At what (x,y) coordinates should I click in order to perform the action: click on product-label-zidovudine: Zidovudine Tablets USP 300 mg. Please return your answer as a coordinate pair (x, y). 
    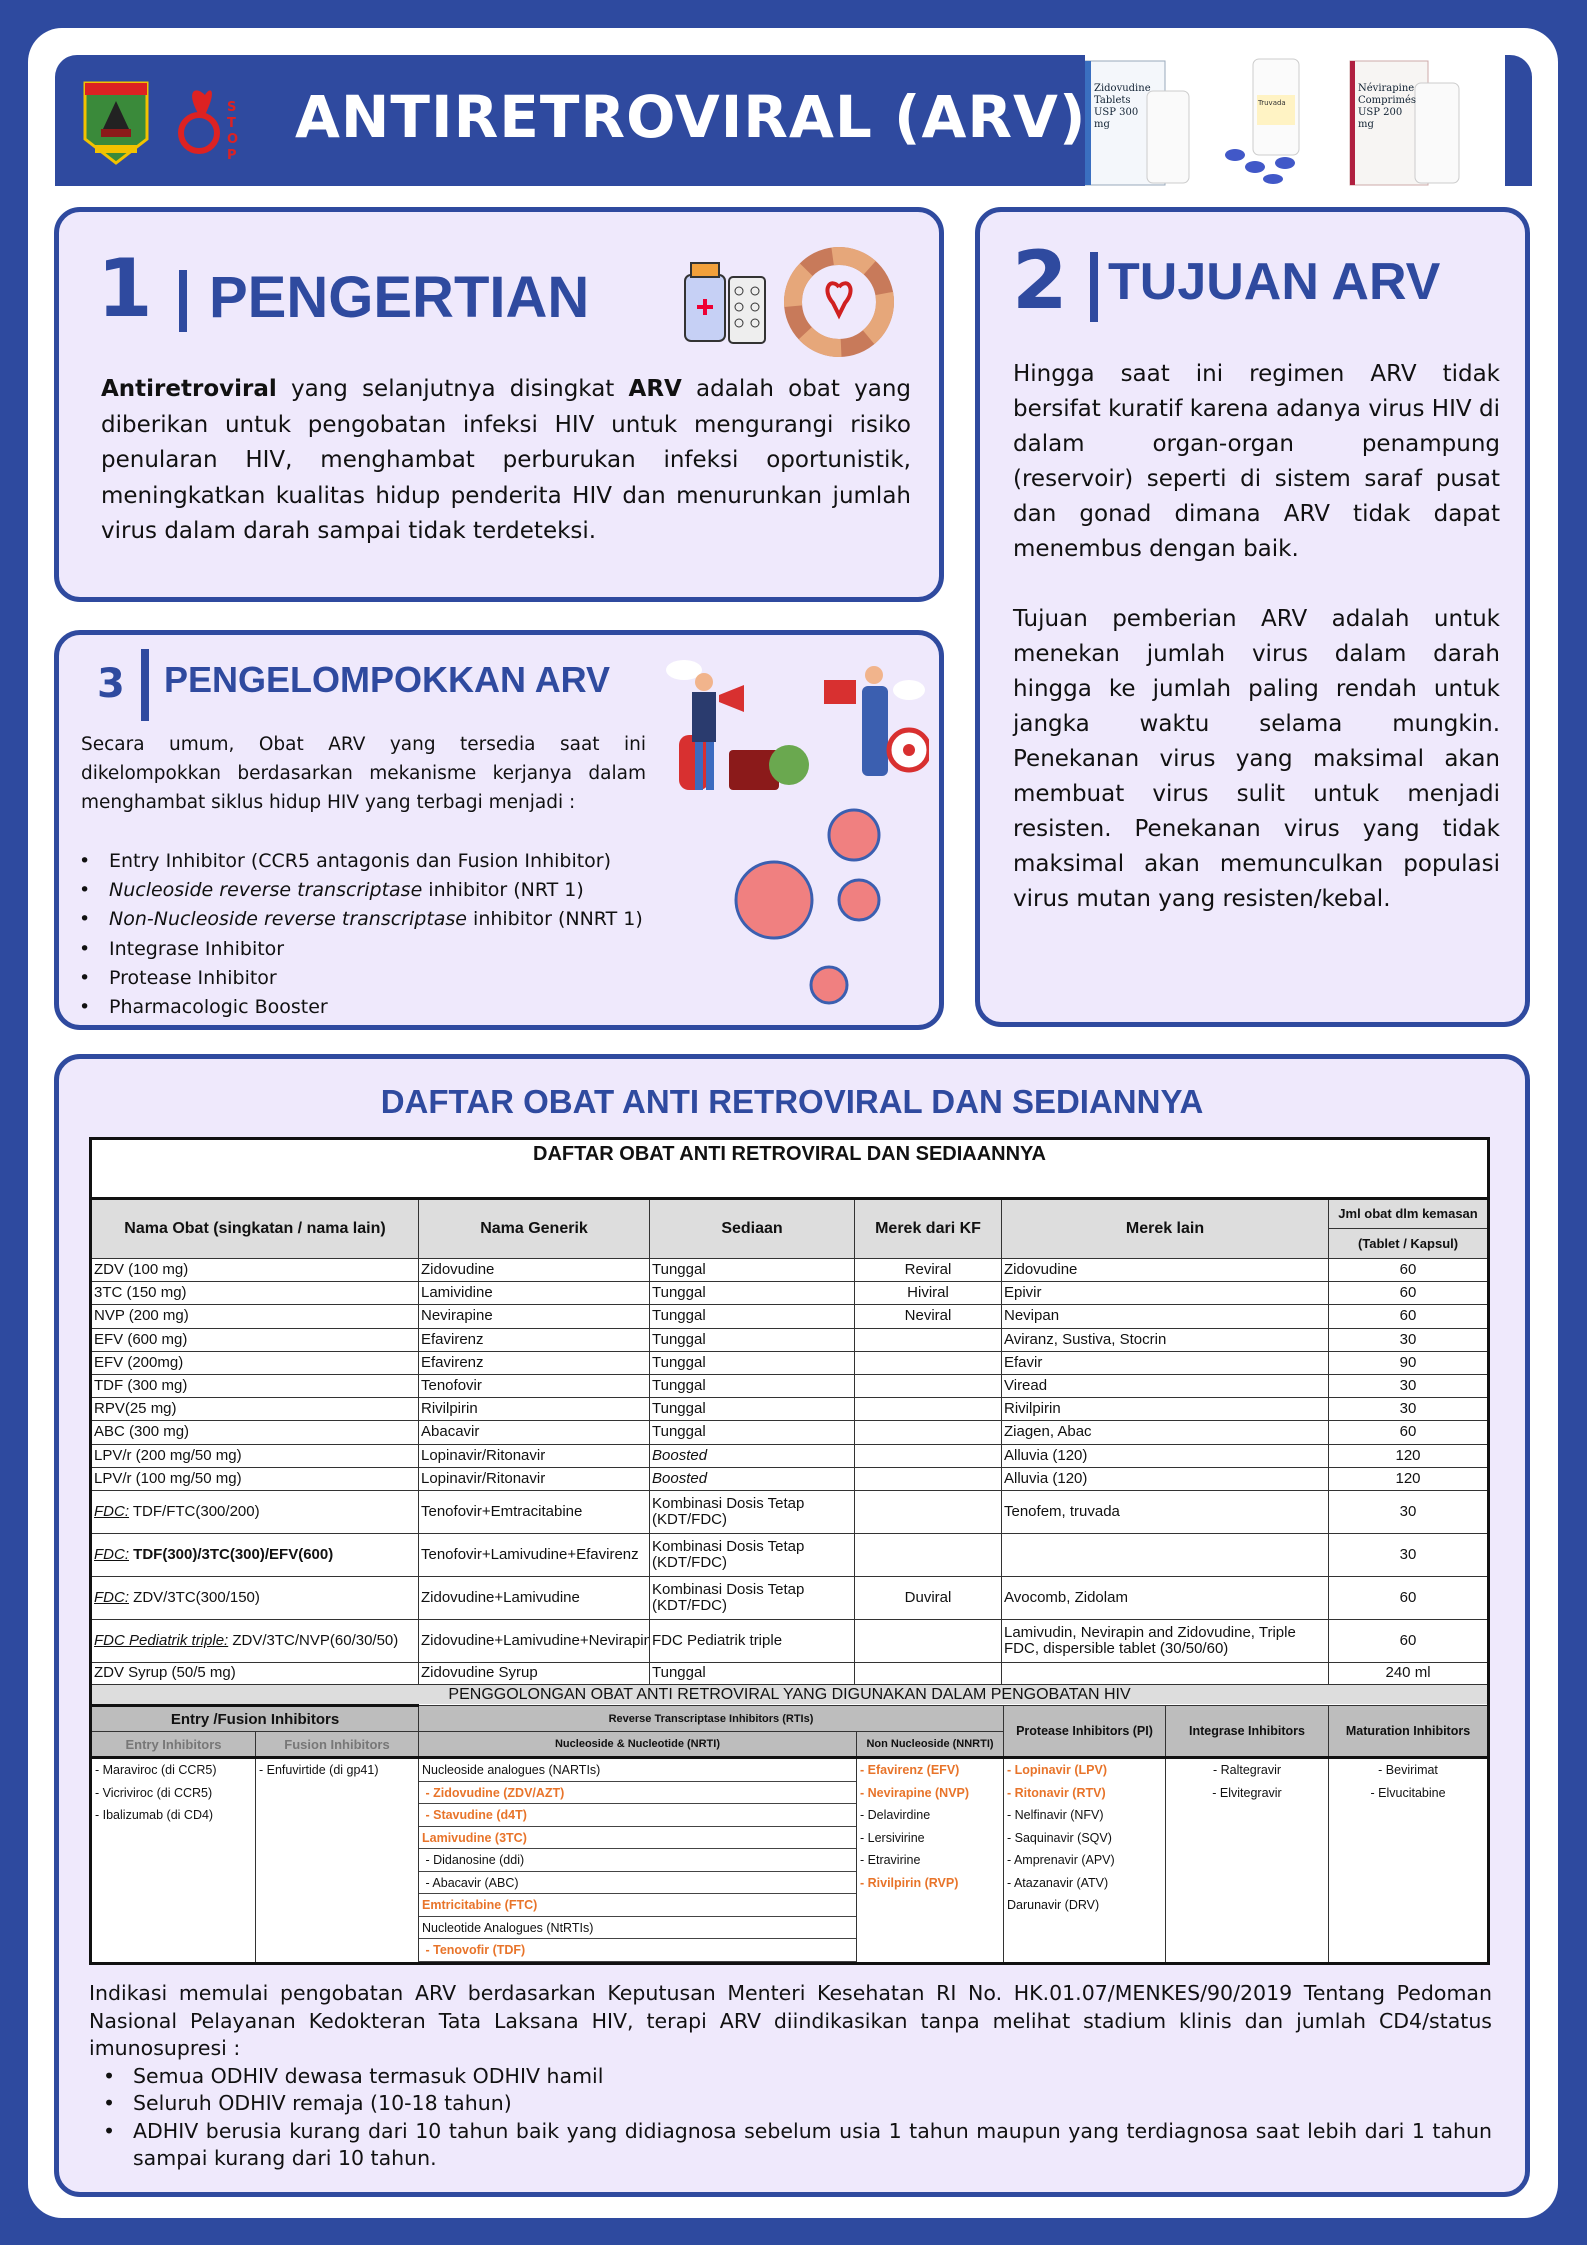
    Looking at the image, I should click on (1122, 106).